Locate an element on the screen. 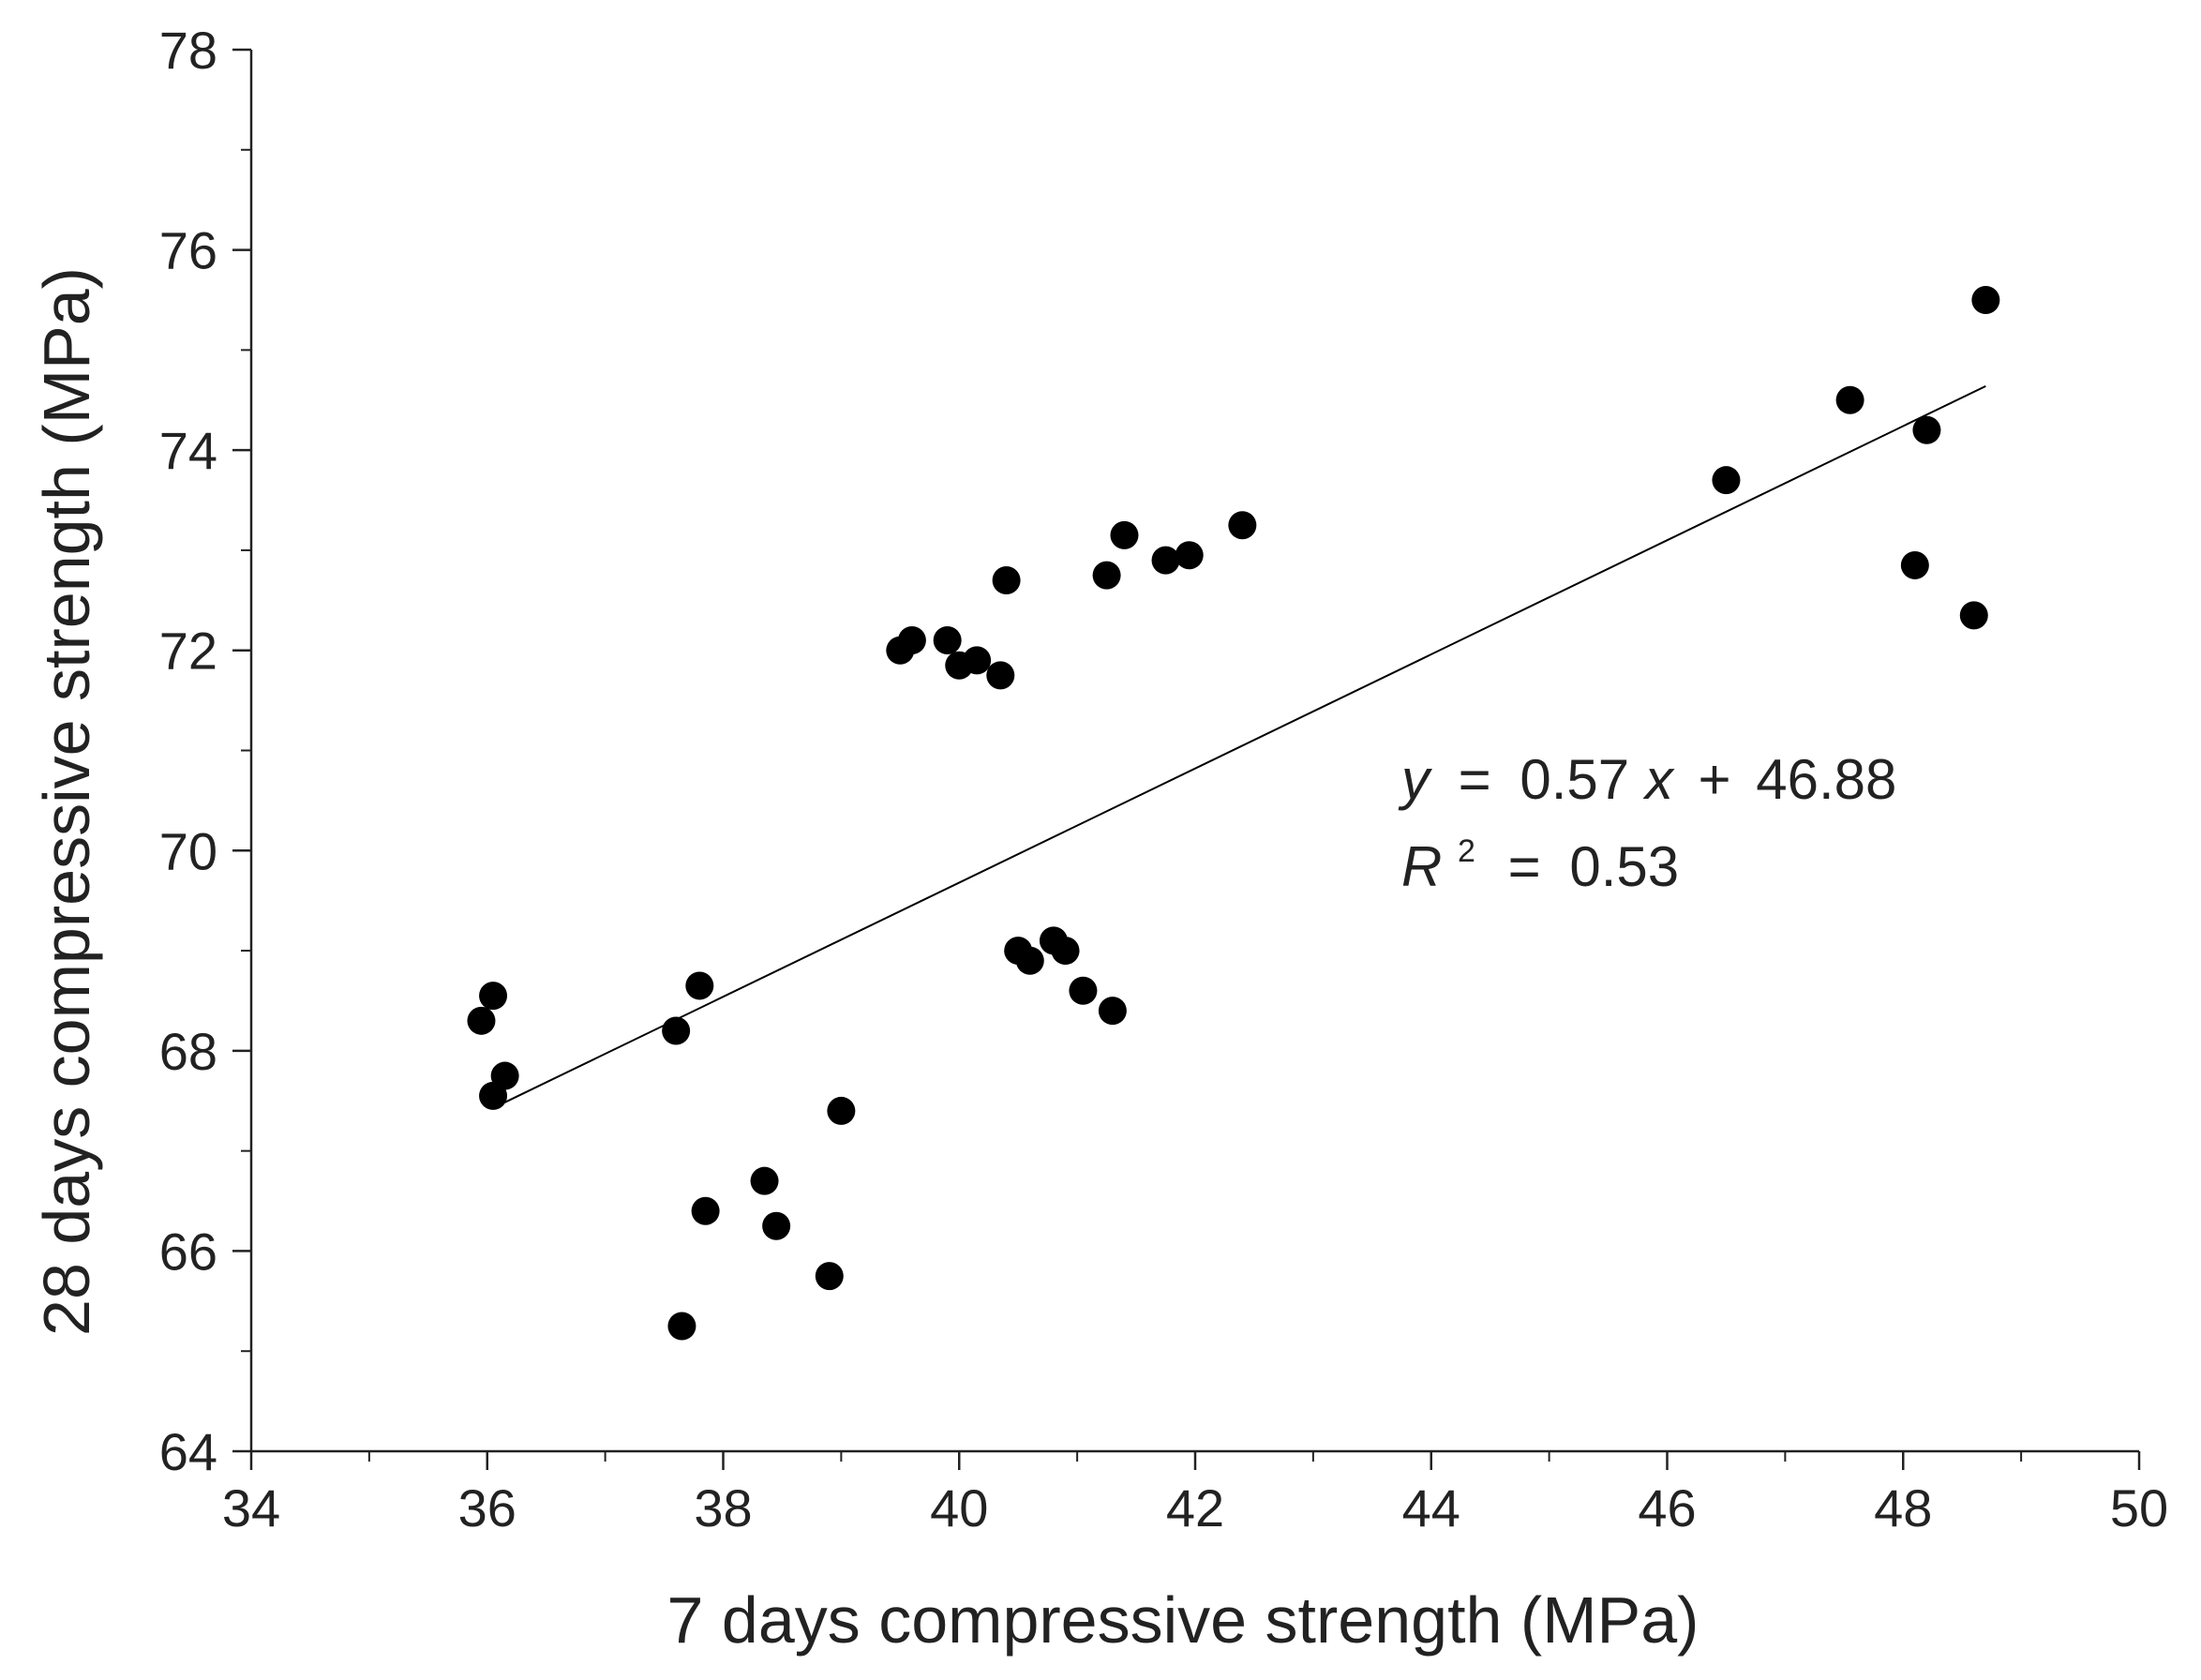 The width and height of the screenshot is (2201, 1680). x-tick-label: 42 is located at coordinates (1195, 1508).